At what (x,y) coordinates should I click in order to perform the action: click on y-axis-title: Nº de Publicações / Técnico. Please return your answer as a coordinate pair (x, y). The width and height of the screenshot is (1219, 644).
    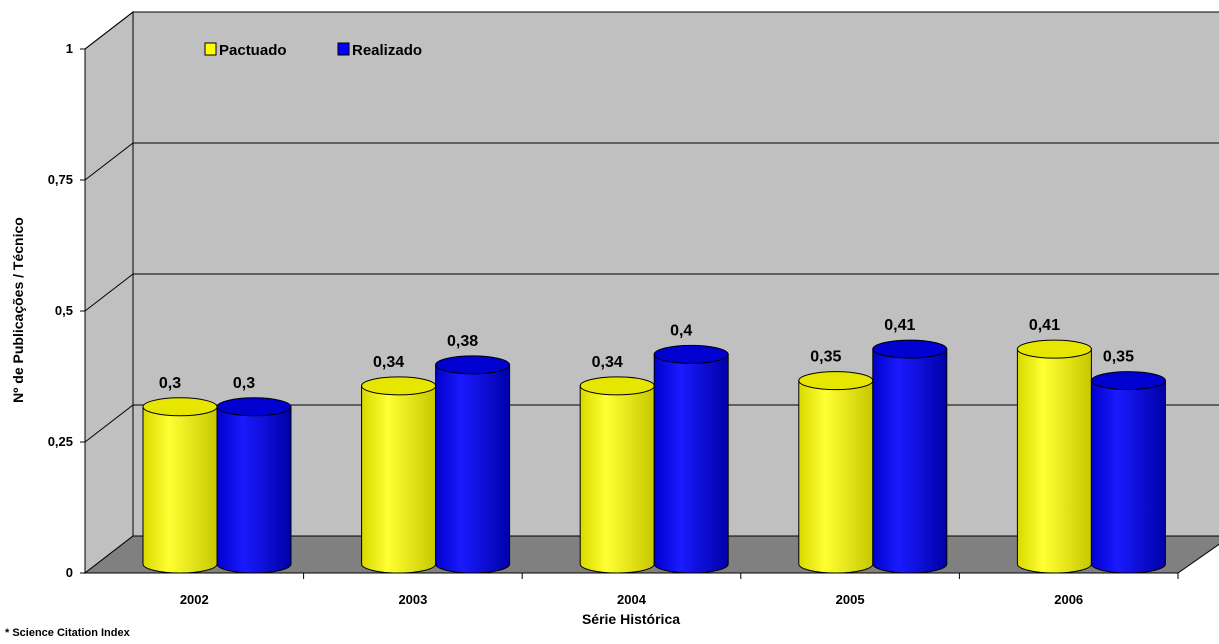
    Looking at the image, I should click on (18, 310).